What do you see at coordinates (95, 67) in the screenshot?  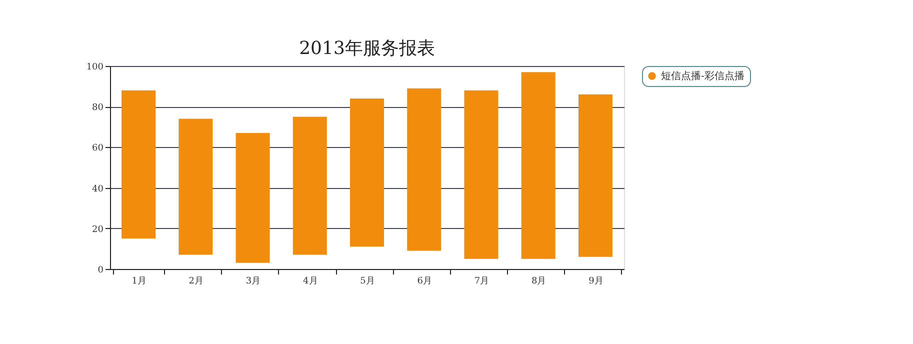 I see `y-tick-label: 100` at bounding box center [95, 67].